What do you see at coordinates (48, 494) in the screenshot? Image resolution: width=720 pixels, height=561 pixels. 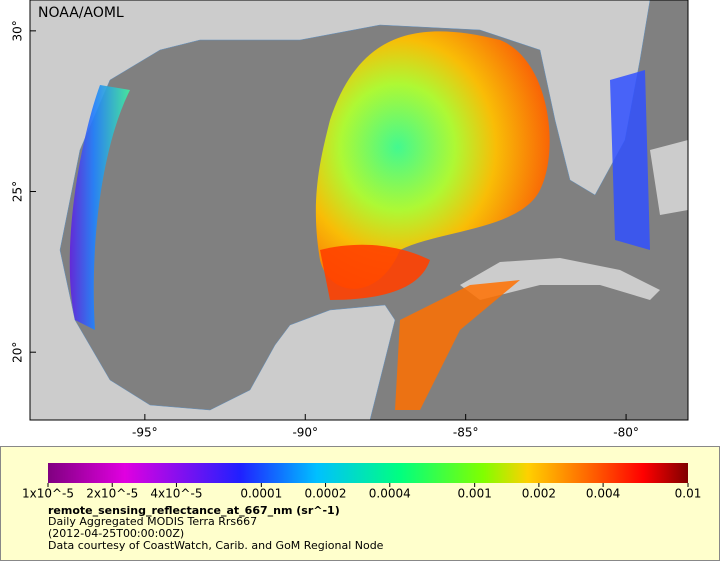 I see `colorbar-tick-label: 1x10^-5` at bounding box center [48, 494].